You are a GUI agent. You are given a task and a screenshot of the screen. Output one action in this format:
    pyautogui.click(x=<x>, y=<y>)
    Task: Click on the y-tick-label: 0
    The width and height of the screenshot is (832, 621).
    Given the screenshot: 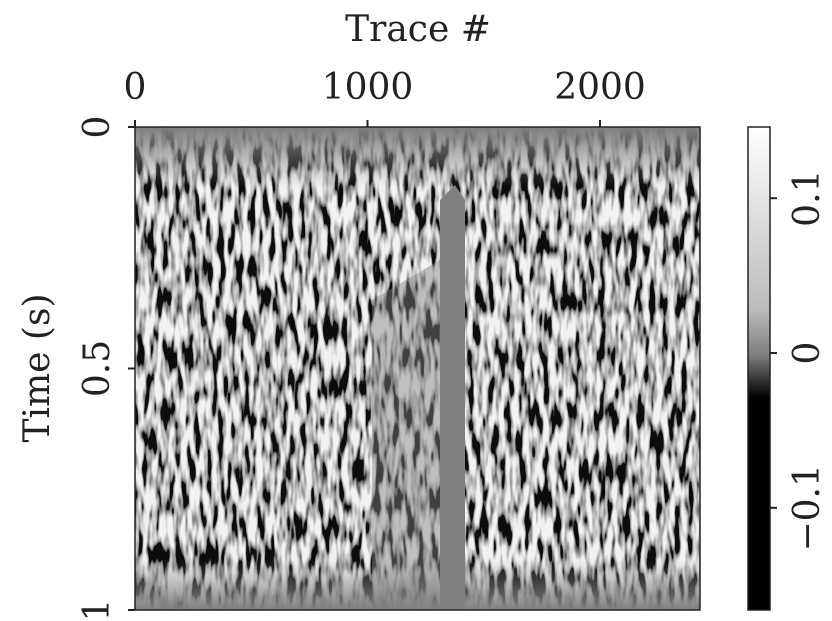 What is the action you would take?
    pyautogui.click(x=97, y=127)
    